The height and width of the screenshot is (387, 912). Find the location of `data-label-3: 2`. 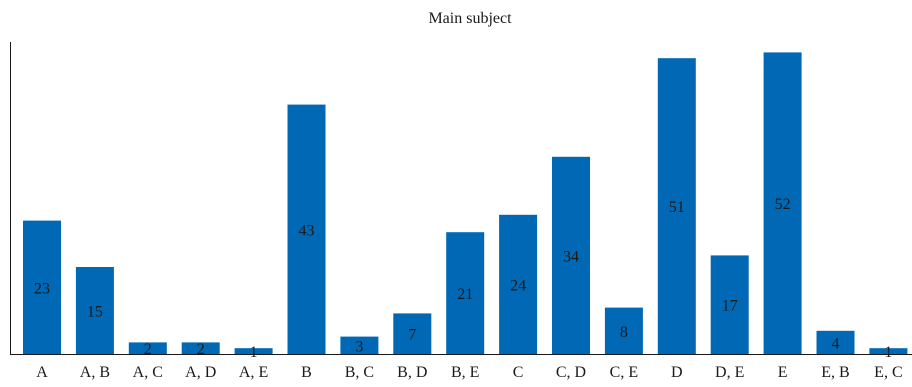

data-label-3: 2 is located at coordinates (201, 349).